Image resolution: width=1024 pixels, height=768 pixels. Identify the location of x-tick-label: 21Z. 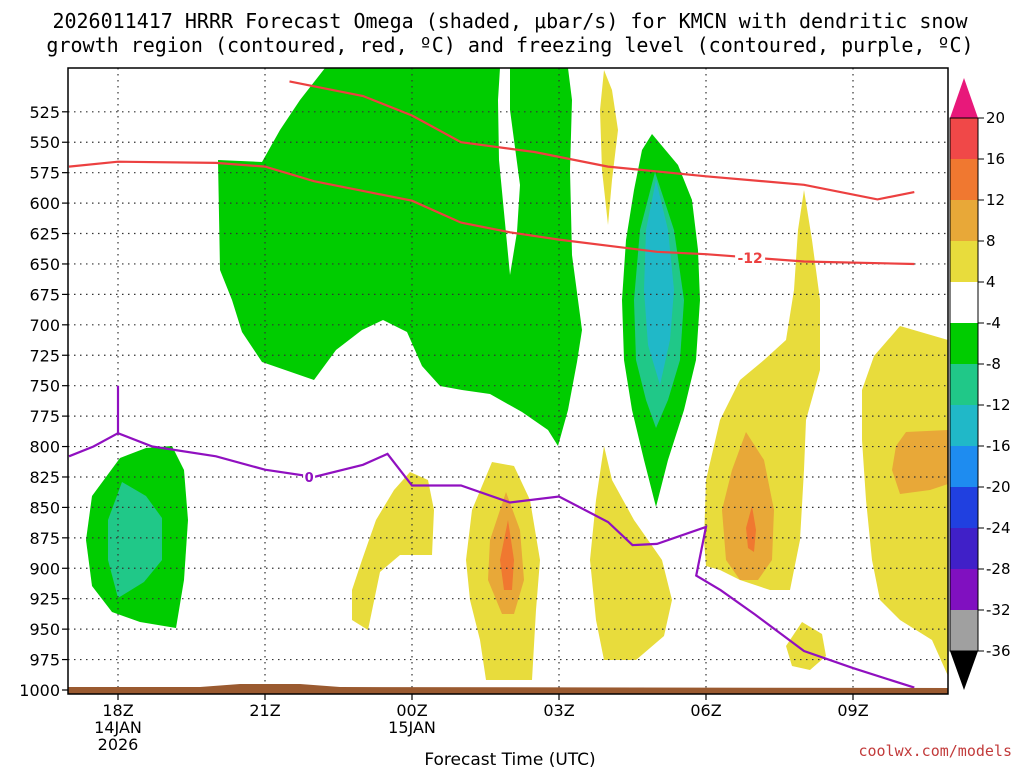
(264, 710).